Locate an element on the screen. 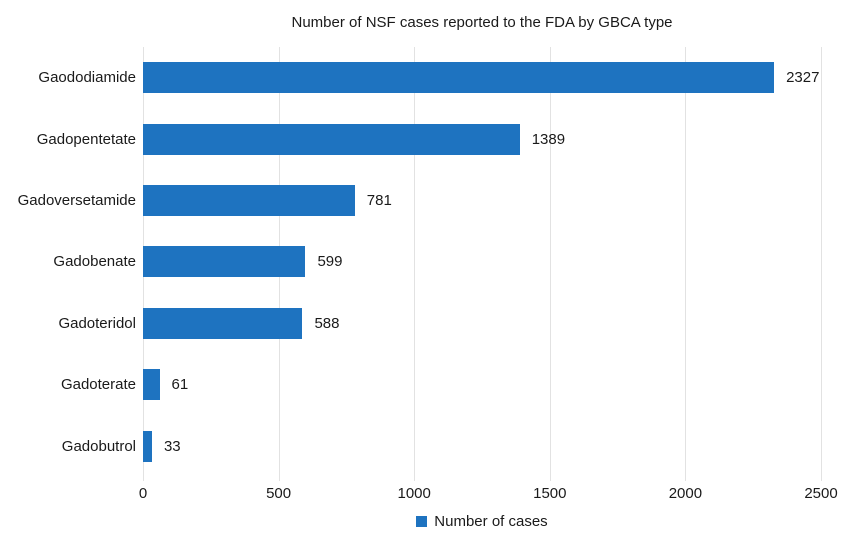  bar-value-label: 61 is located at coordinates (180, 385).